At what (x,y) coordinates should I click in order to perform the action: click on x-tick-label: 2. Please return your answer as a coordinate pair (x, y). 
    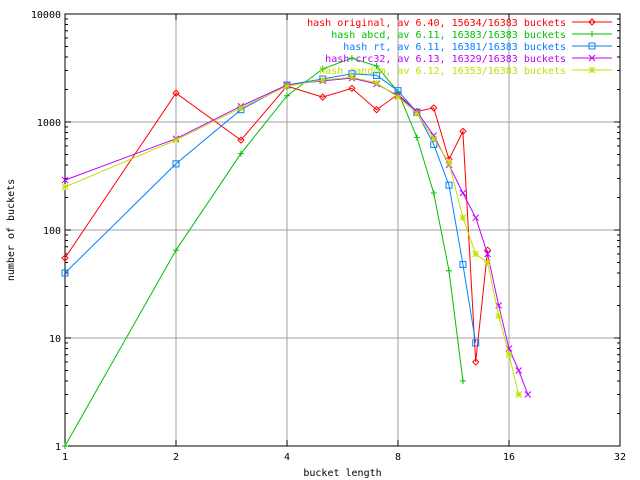
    Looking at the image, I should click on (176, 457).